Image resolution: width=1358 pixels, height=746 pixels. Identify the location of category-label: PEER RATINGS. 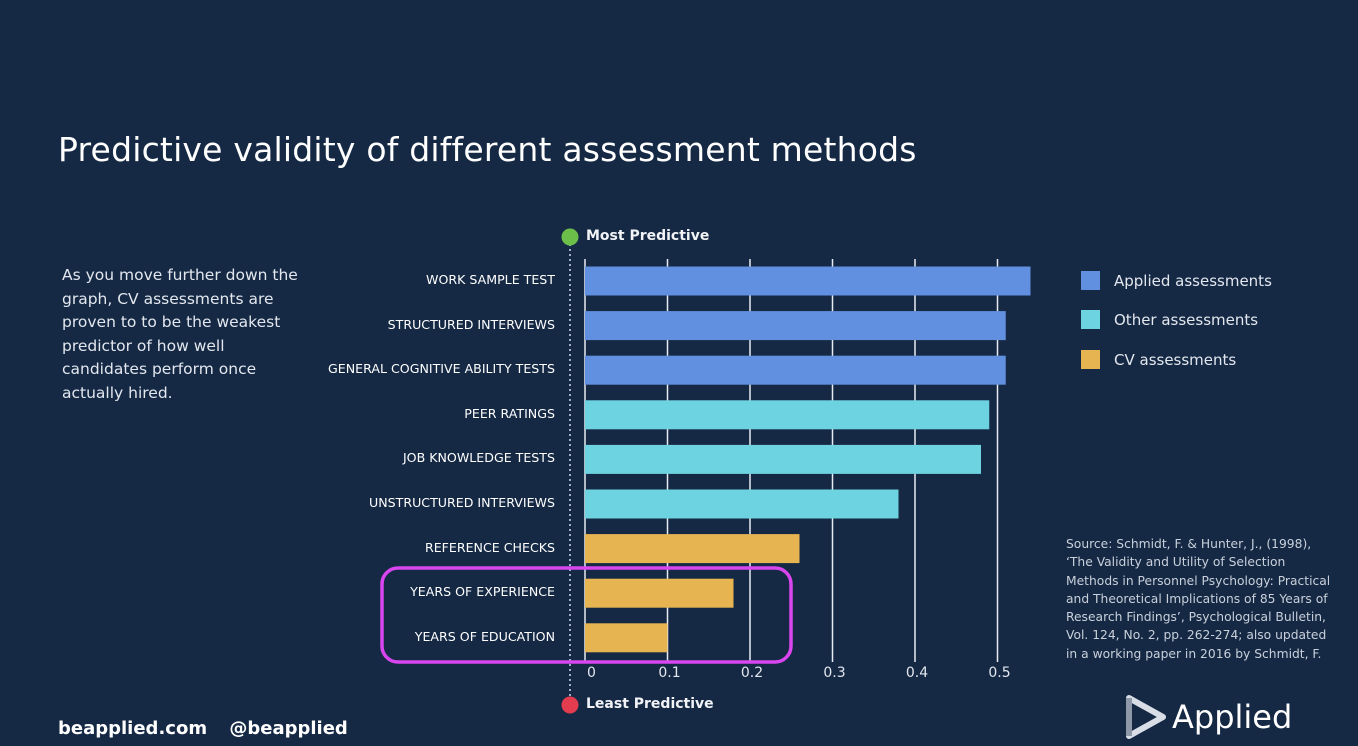
(509, 413).